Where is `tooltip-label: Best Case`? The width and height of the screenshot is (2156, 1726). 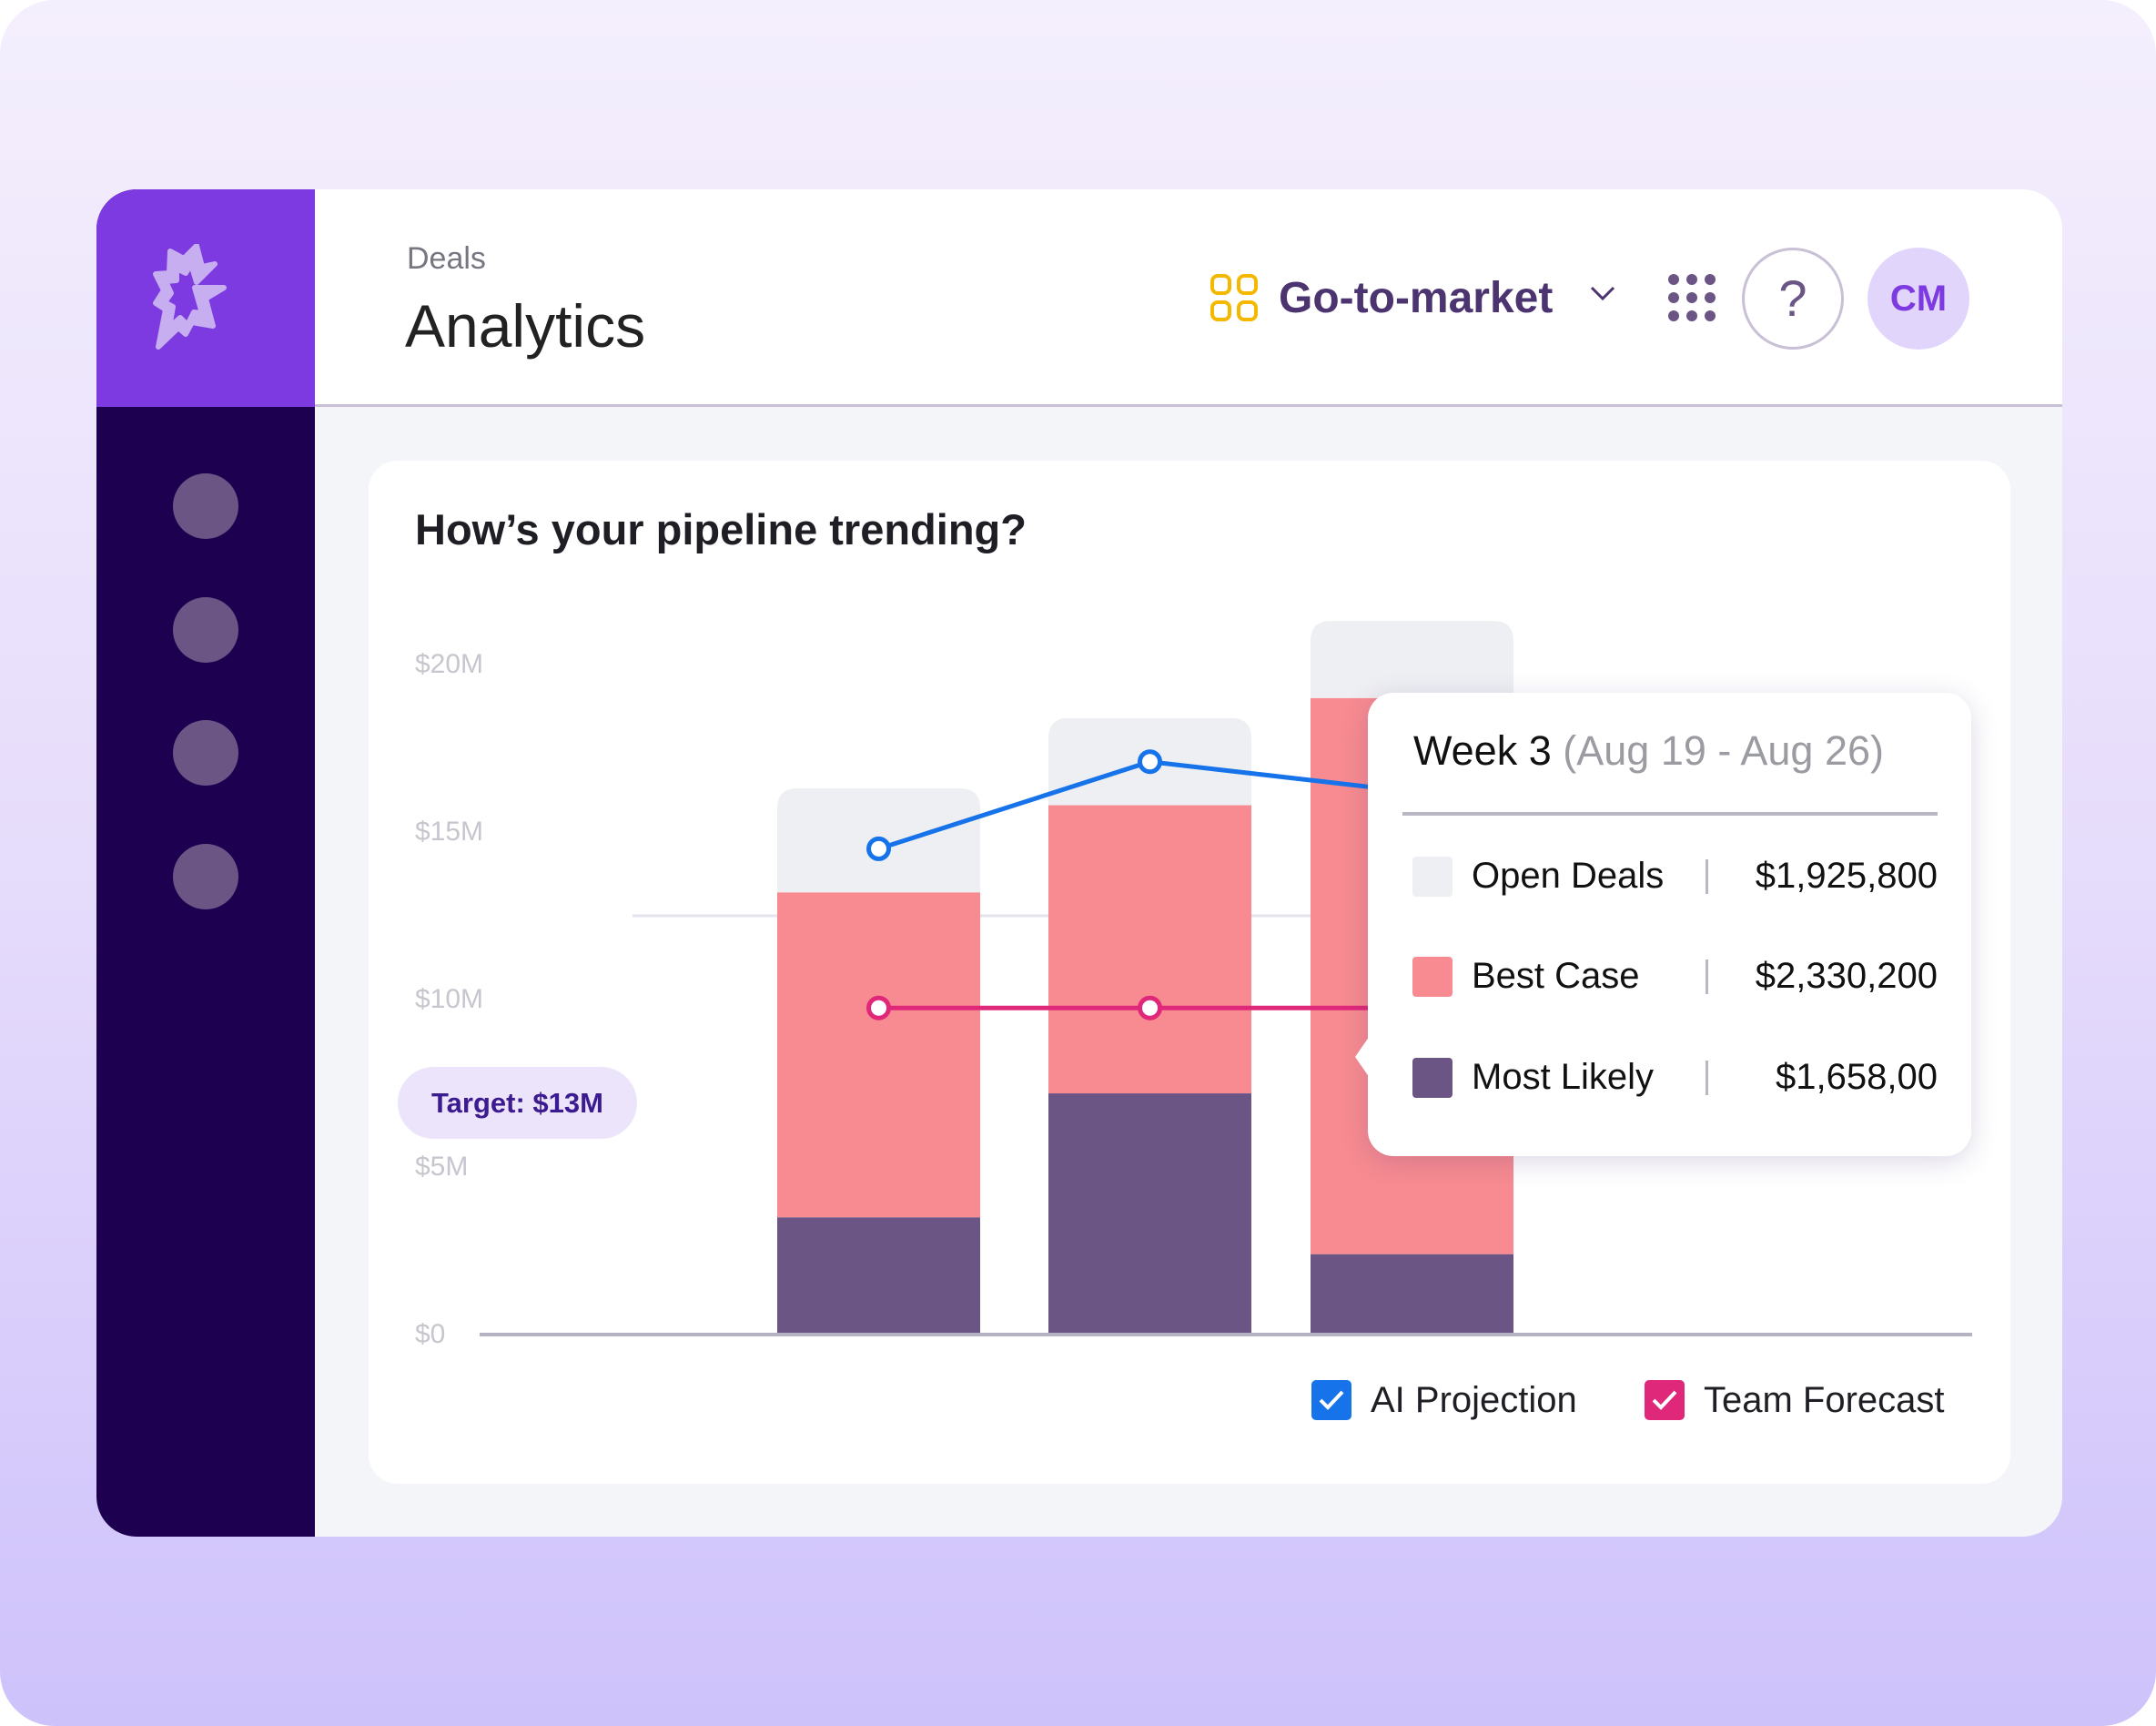 tooltip-label: Best Case is located at coordinates (1556, 976).